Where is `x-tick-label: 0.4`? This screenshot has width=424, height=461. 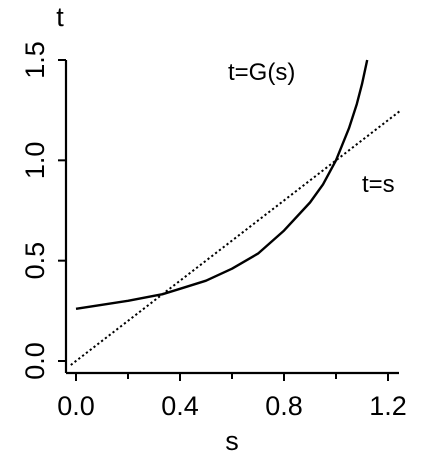
x-tick-label: 0.4 is located at coordinates (180, 406).